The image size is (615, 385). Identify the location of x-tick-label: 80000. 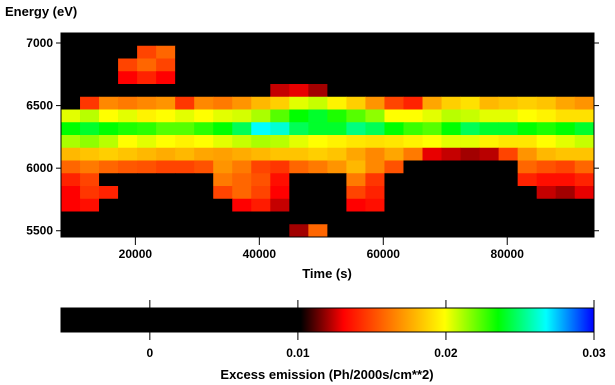
(508, 254).